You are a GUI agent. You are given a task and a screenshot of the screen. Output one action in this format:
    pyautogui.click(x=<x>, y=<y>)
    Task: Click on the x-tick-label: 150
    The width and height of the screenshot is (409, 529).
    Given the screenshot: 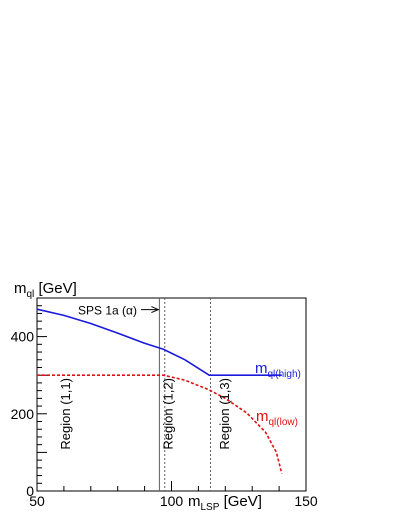 What is the action you would take?
    pyautogui.click(x=306, y=501)
    